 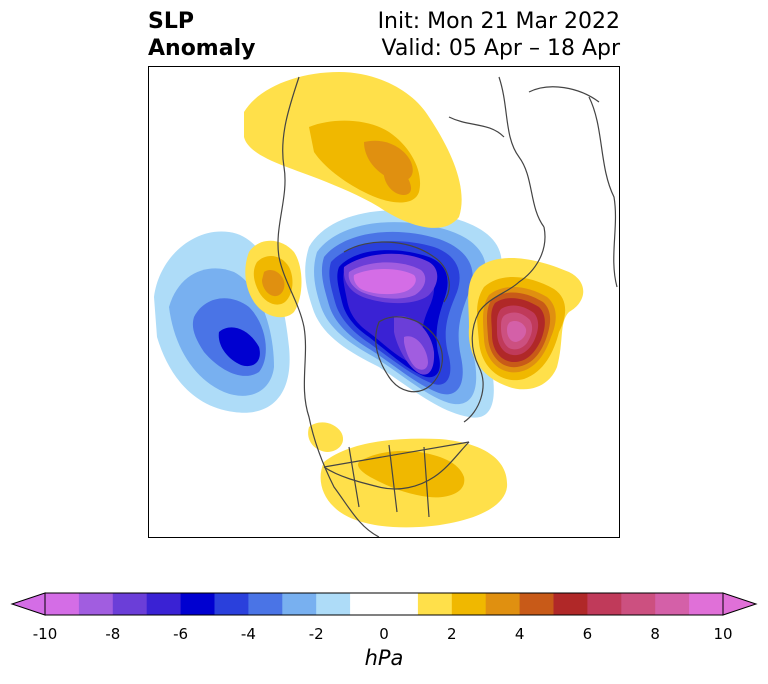 I want to click on colorbar, so click(x=384, y=604).